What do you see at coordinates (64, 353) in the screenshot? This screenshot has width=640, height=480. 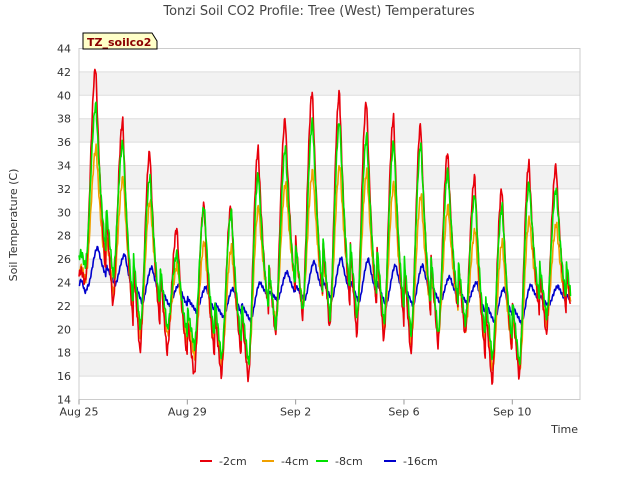 I see `y-tick-label: 18` at bounding box center [64, 353].